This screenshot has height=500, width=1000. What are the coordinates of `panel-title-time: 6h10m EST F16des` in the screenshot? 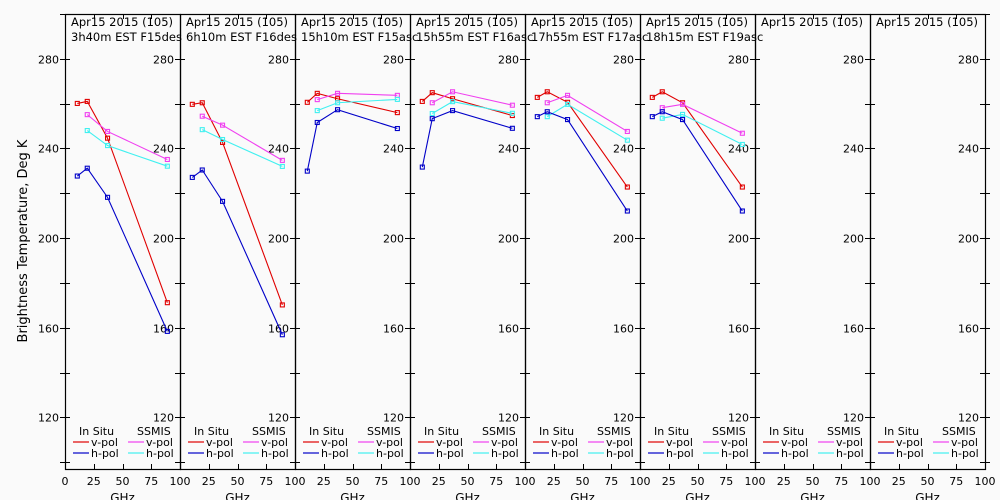 It's located at (241, 37).